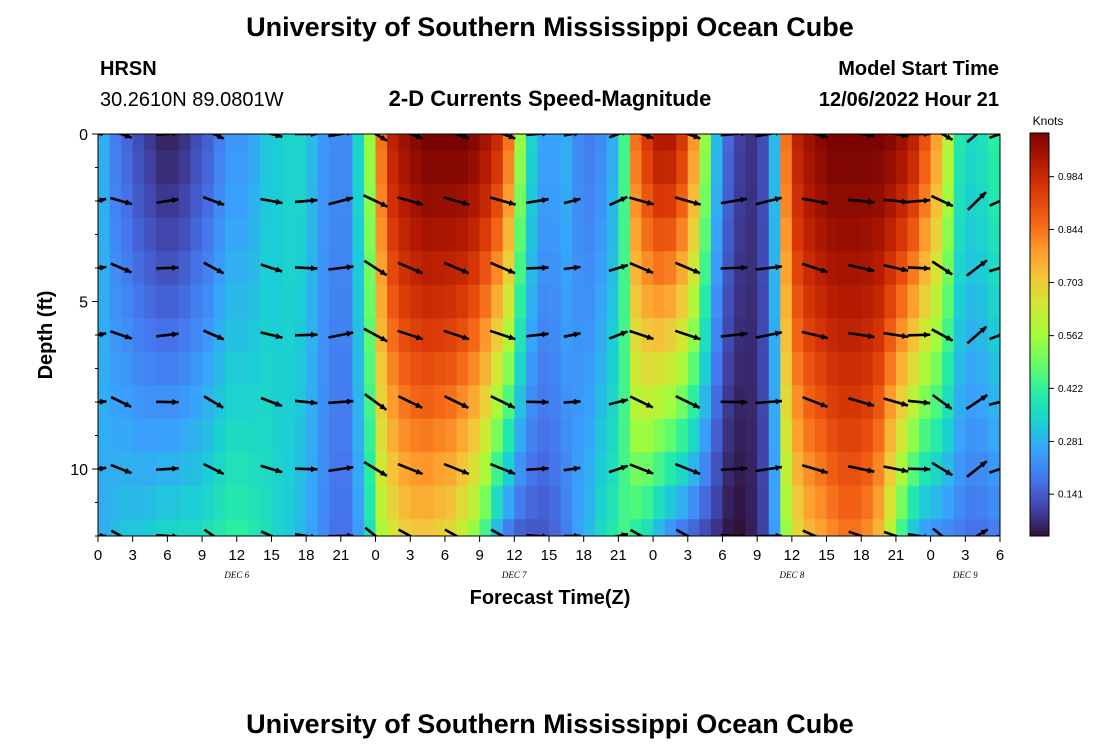  What do you see at coordinates (514, 555) in the screenshot?
I see `x-tick-label: 12` at bounding box center [514, 555].